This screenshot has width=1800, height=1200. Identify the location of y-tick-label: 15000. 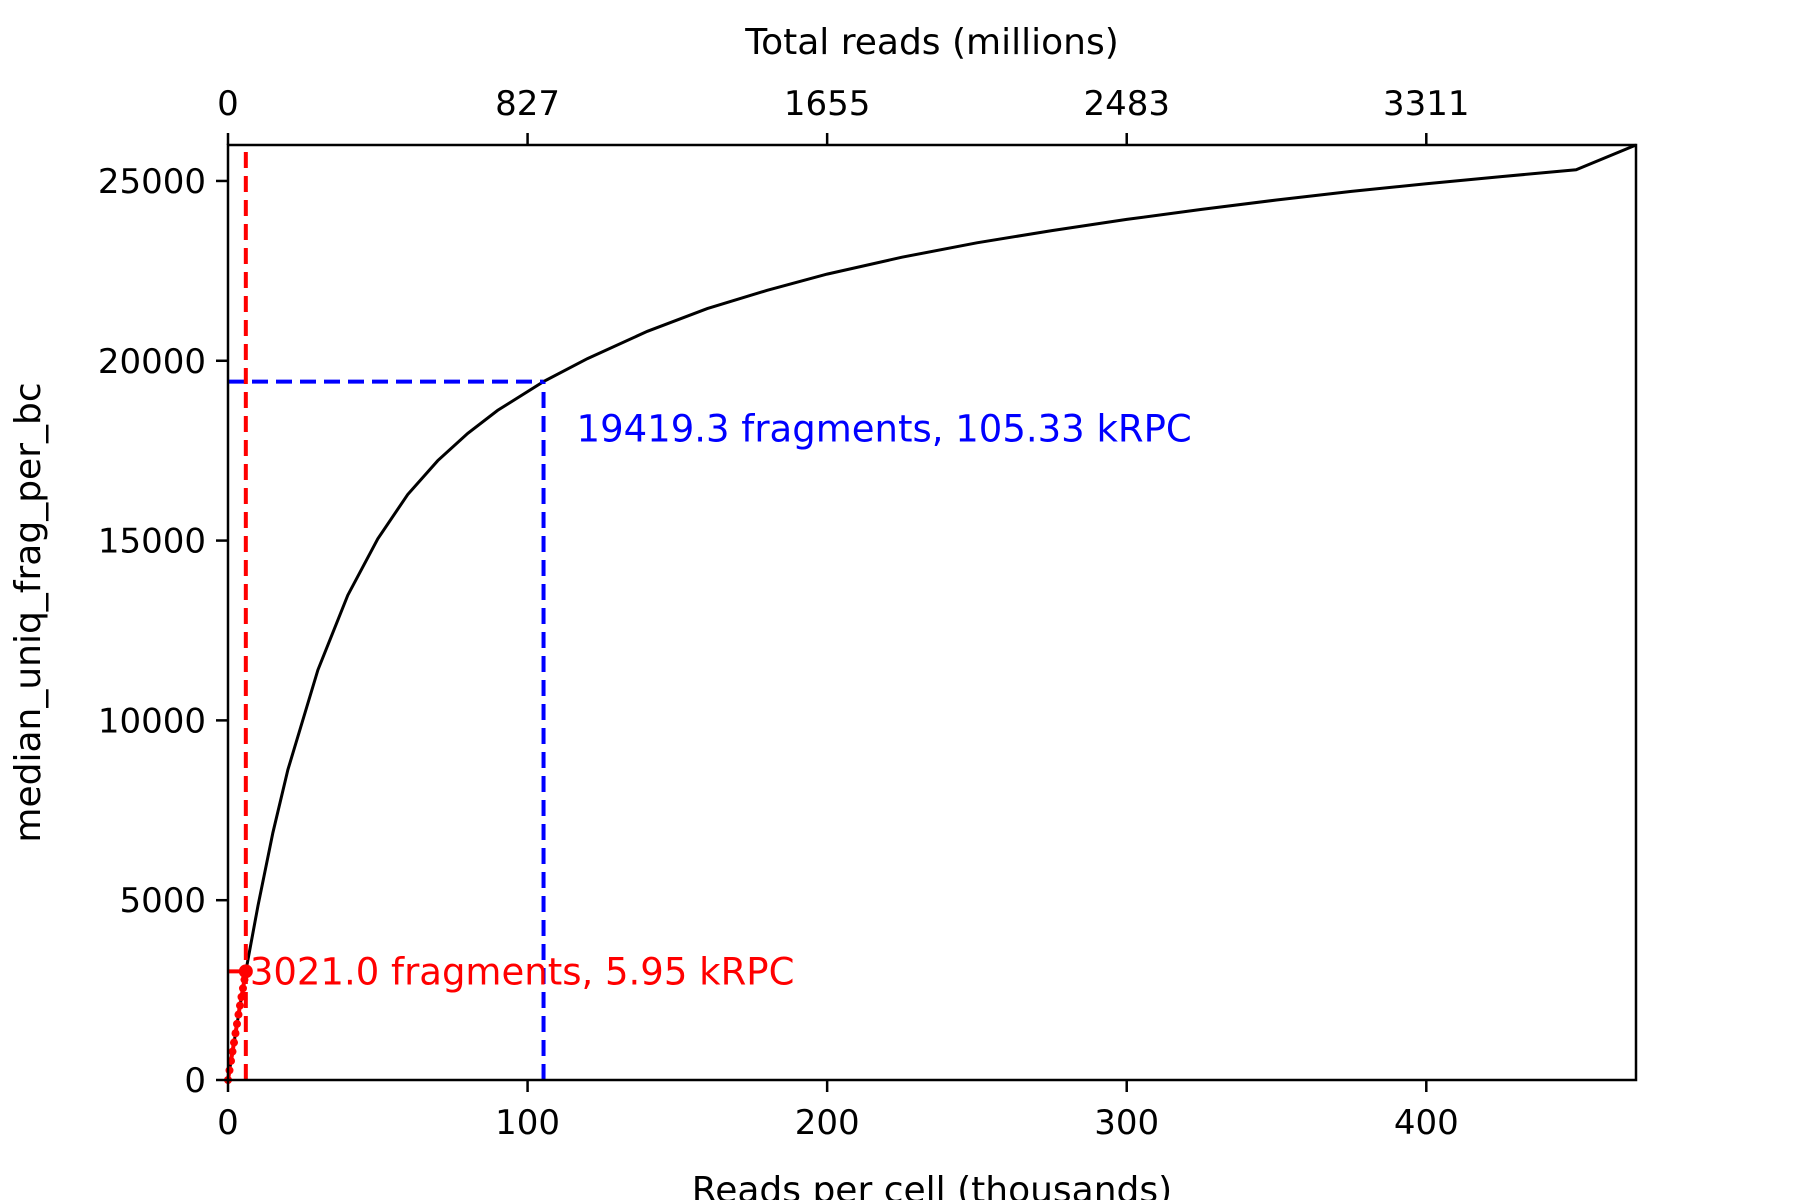
(152, 542).